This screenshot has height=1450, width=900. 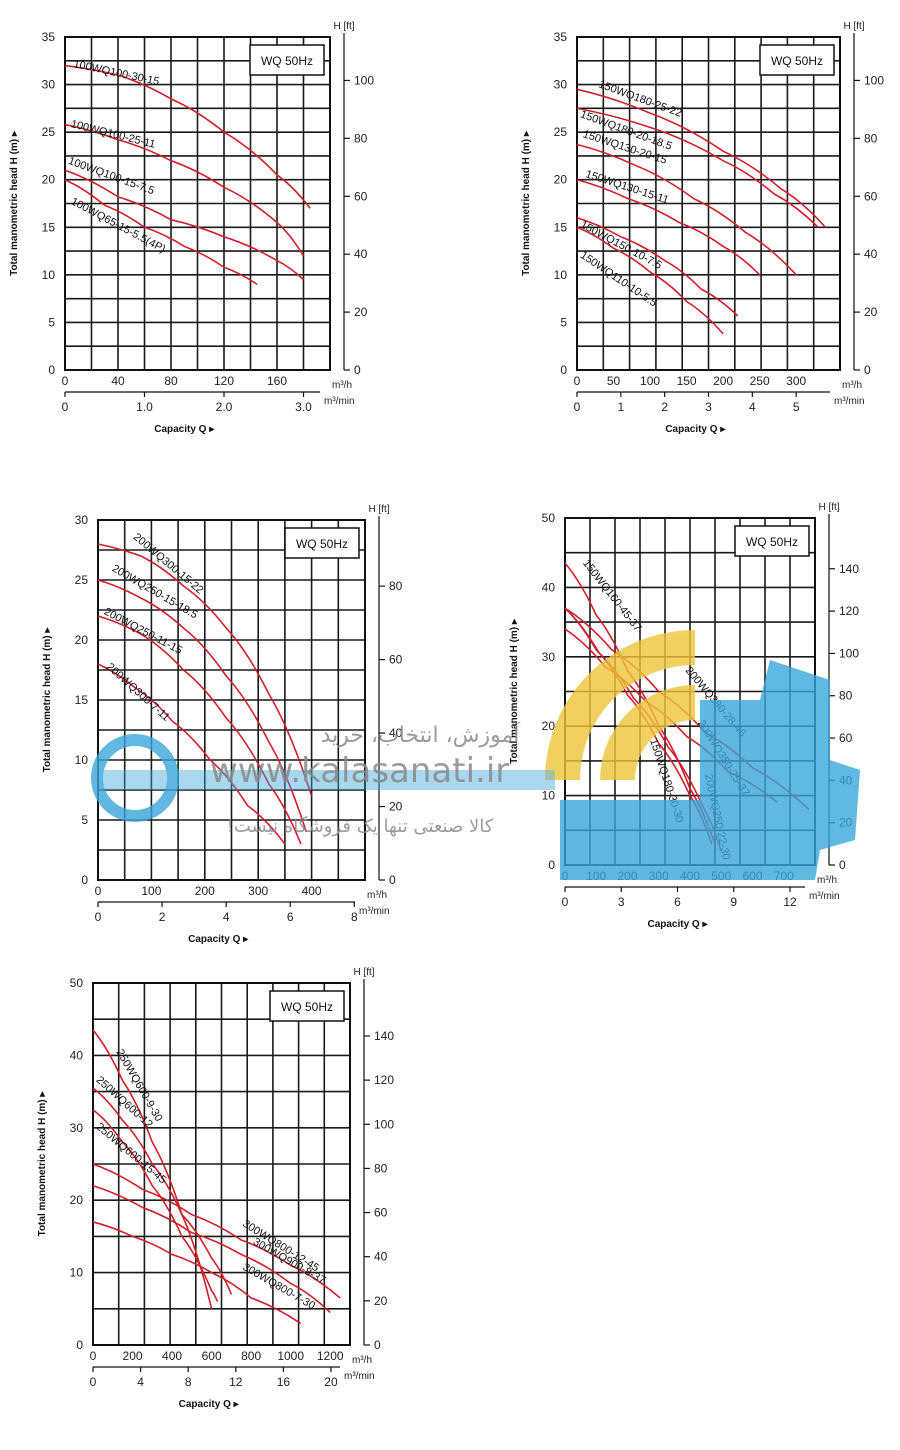 What do you see at coordinates (290, 1356) in the screenshot?
I see `x-tick-label: 1000` at bounding box center [290, 1356].